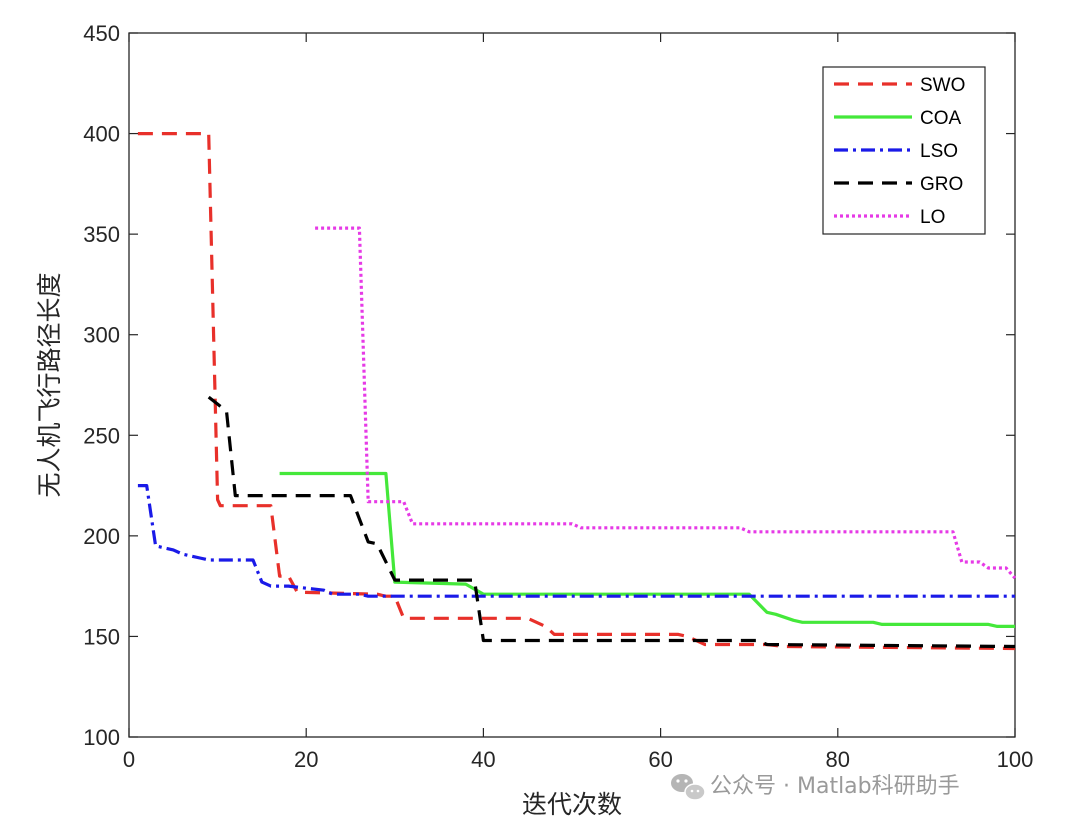 This screenshot has height=828, width=1080. Describe the element at coordinates (899, 151) in the screenshot. I see `legend-items: SWO COA LSO GRO LO` at that location.